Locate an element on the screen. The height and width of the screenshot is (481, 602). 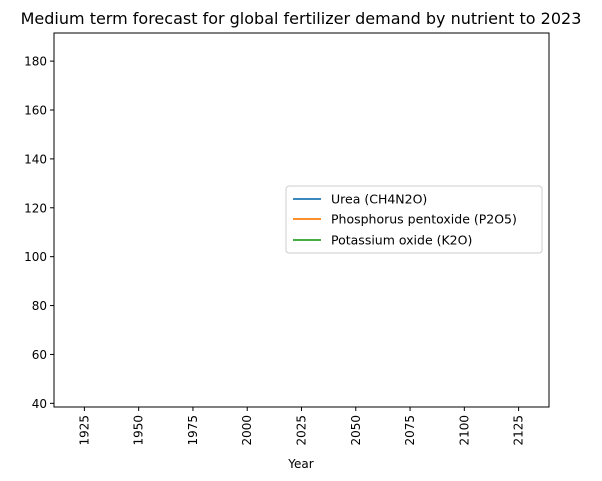
x-tick-label: 1925 is located at coordinates (84, 430).